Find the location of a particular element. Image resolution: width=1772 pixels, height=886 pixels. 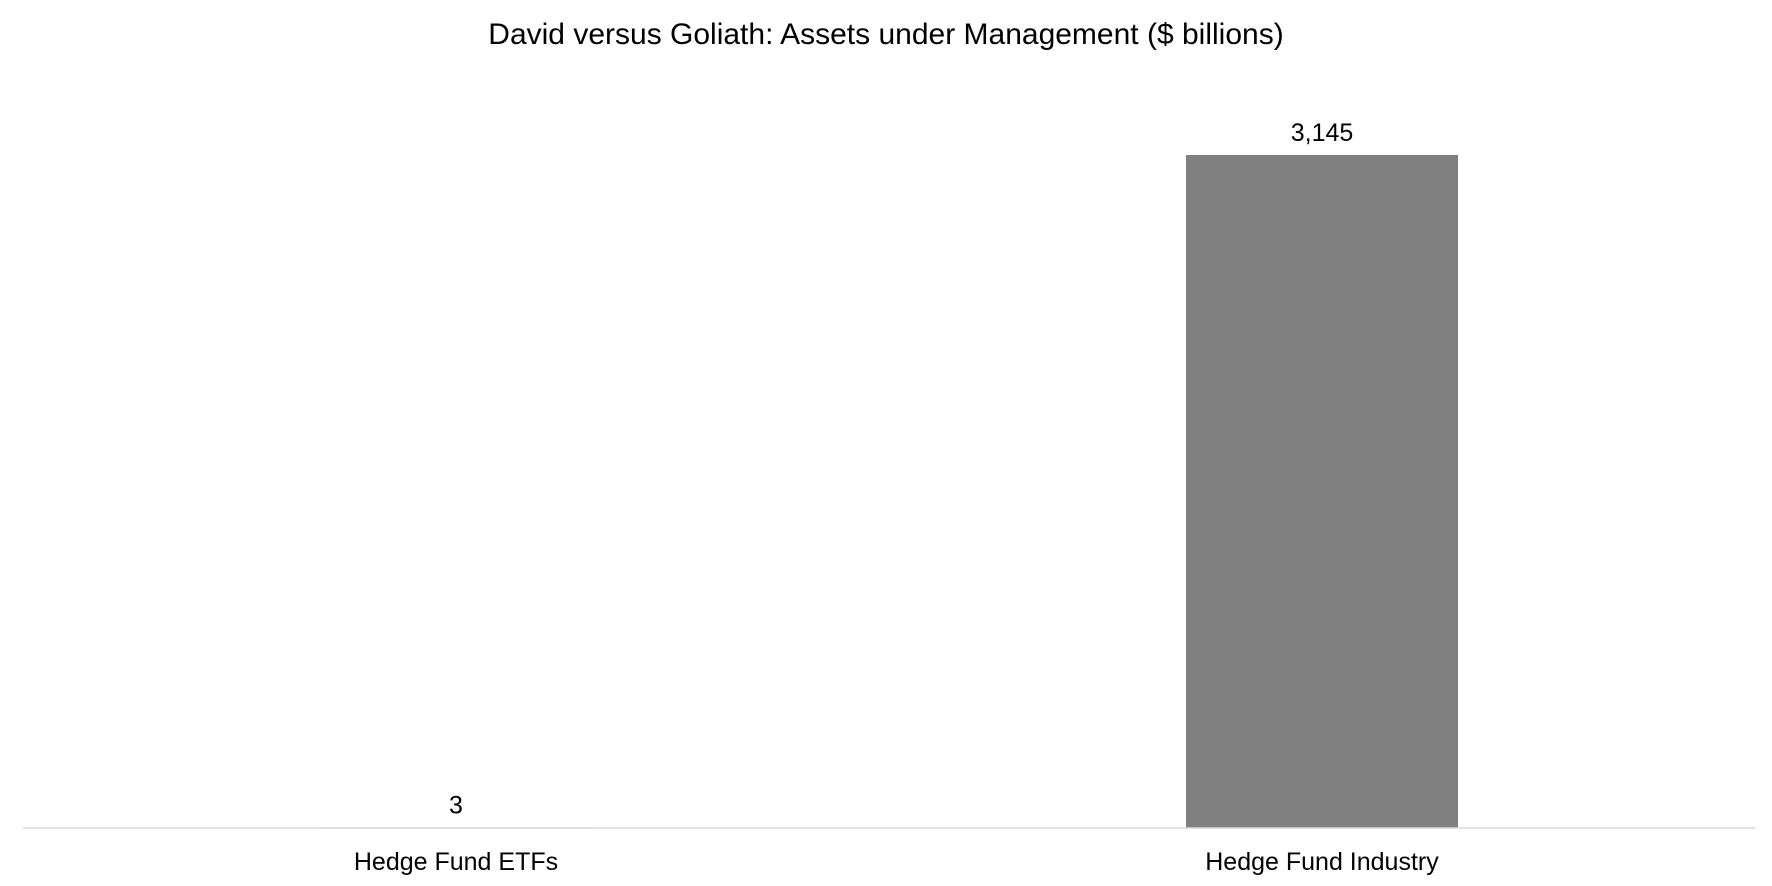

data-label-hedge-fund-etfs: 3 is located at coordinates (456, 805).